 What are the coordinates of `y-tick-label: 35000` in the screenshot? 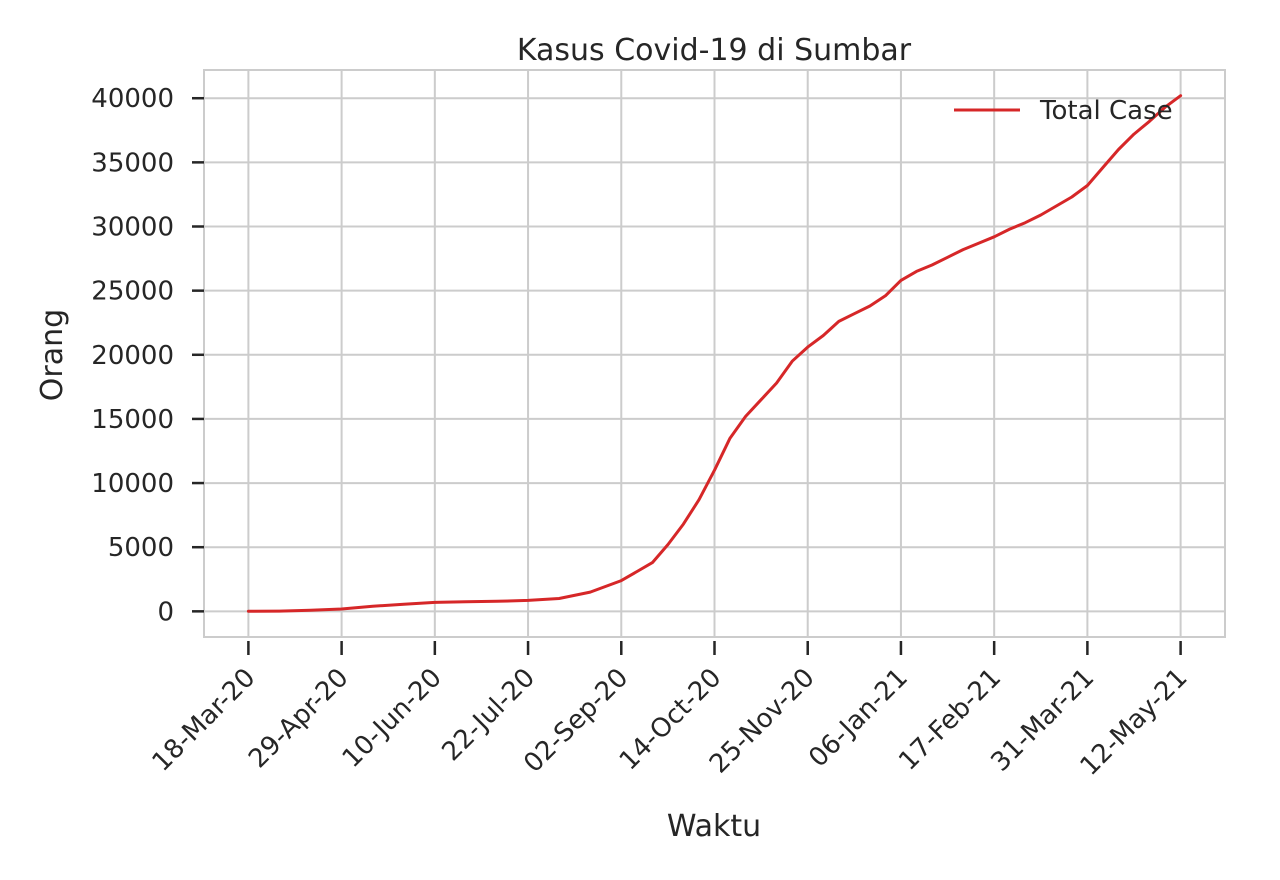 It's located at (132, 163).